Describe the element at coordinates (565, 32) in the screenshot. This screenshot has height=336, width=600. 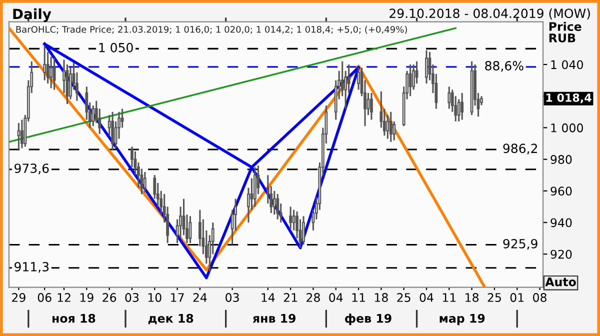
I see `y-axis-title: Price RUB` at that location.